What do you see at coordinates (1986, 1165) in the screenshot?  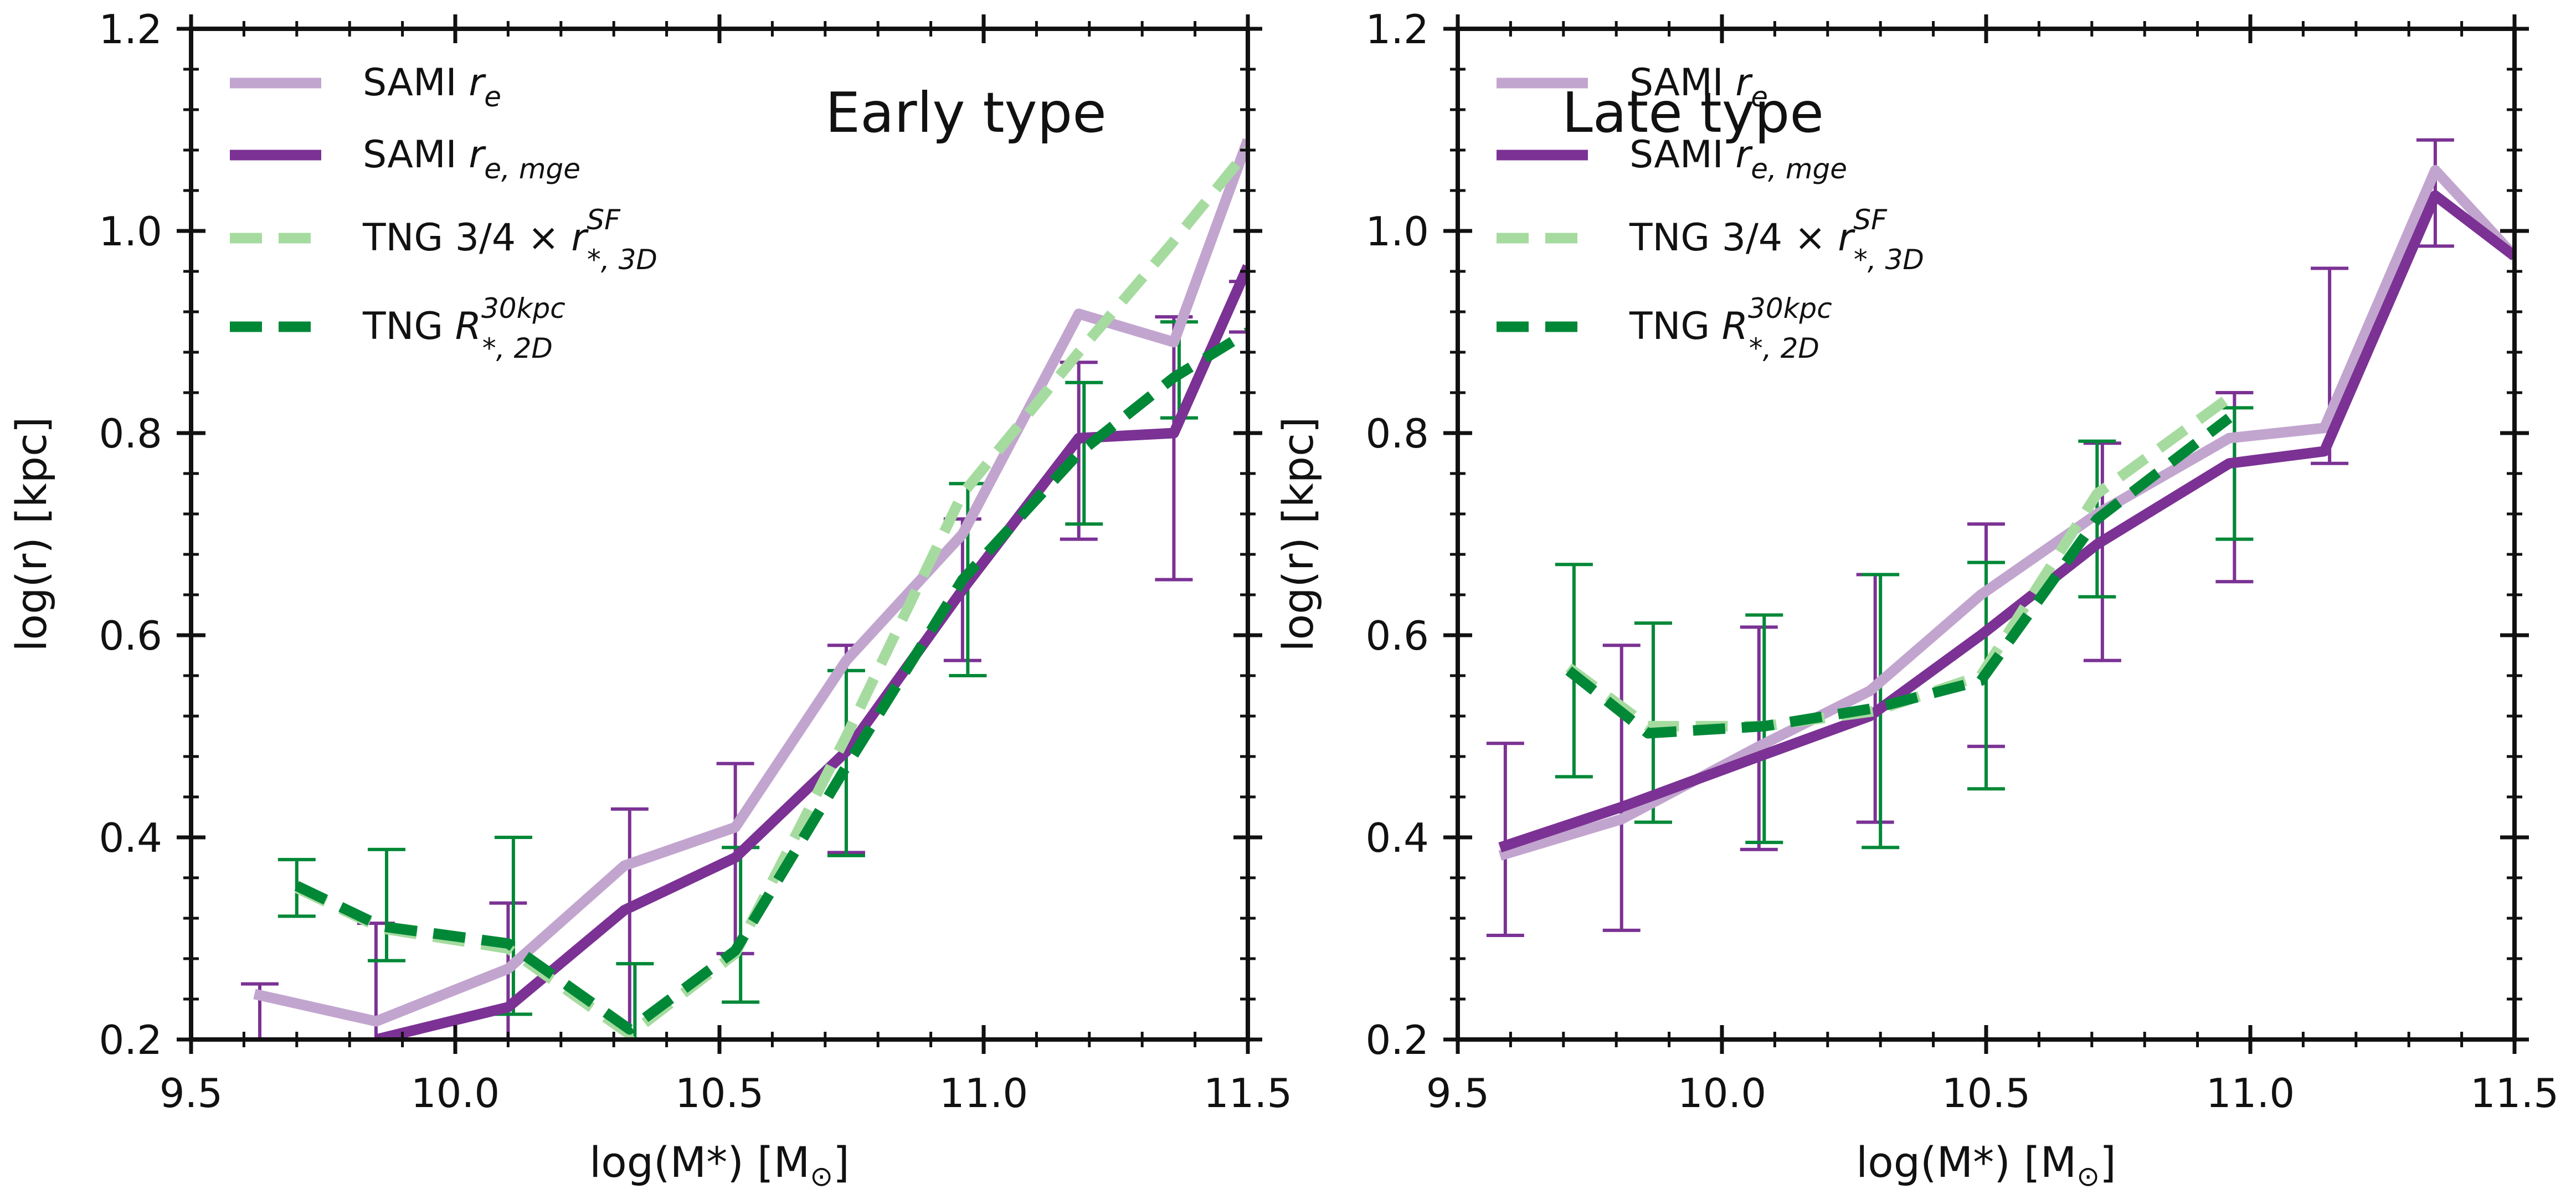 I see `late-x-axis-label: log(M*) [M⊙]` at bounding box center [1986, 1165].